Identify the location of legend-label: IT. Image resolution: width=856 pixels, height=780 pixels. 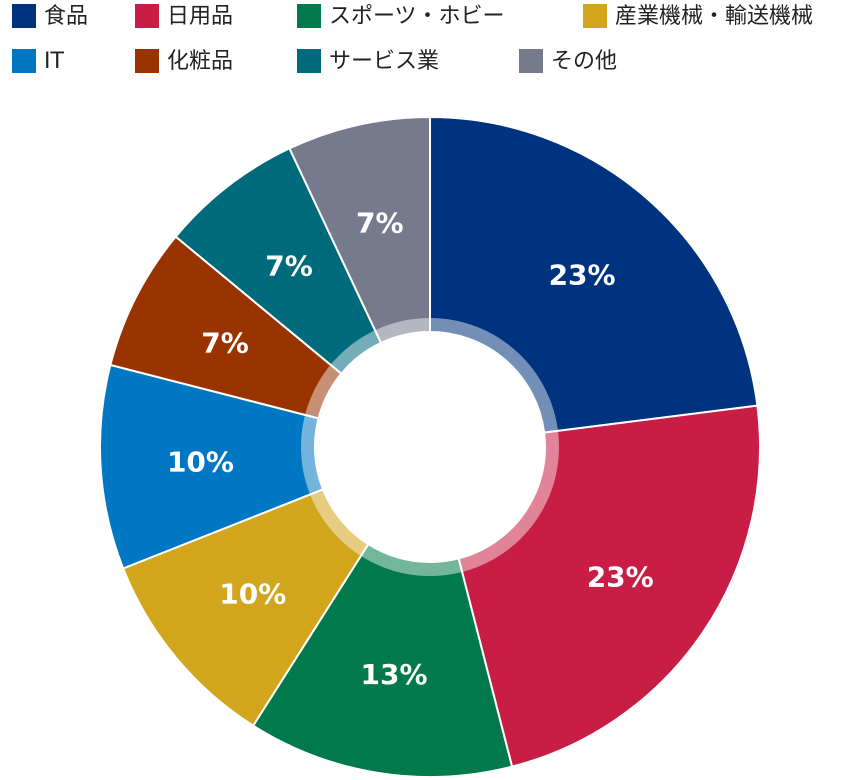
(54, 61).